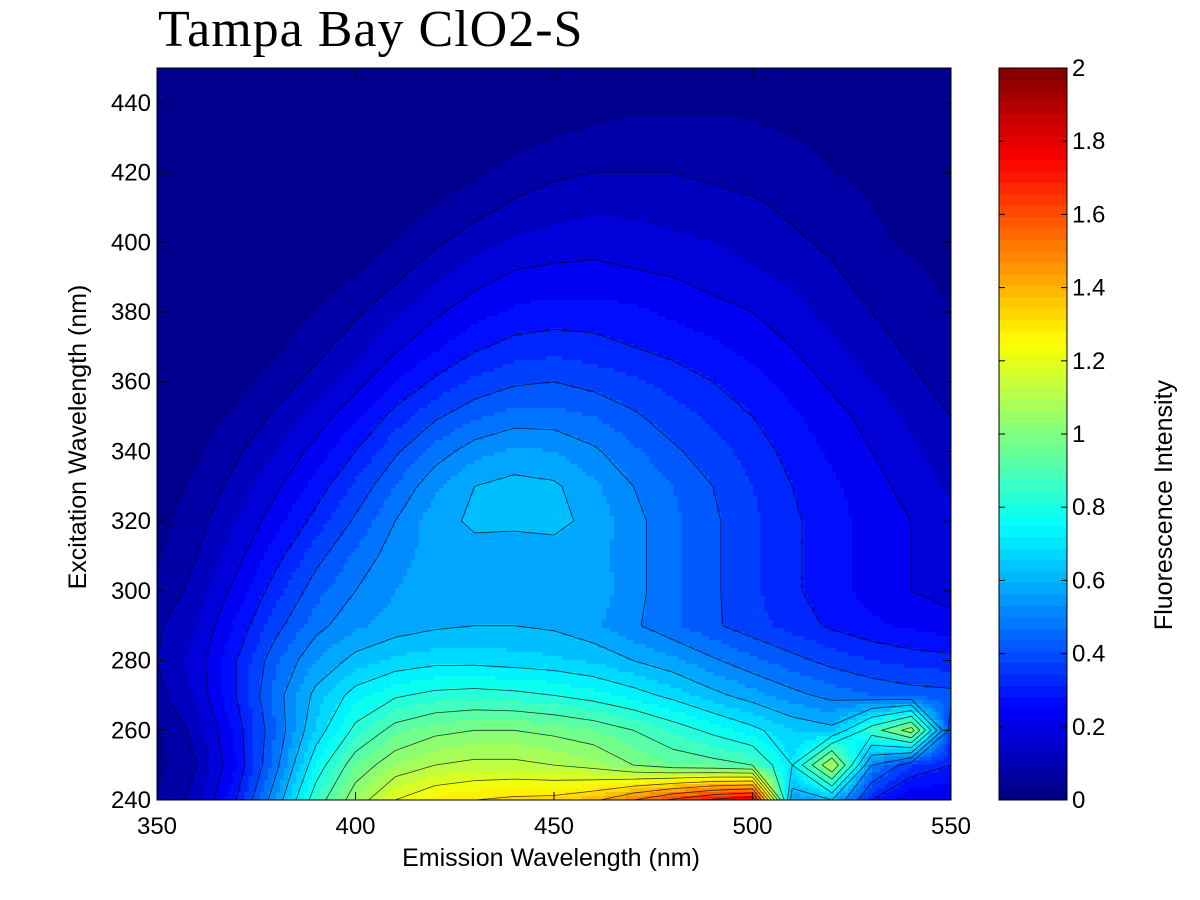 This screenshot has width=1200, height=900. What do you see at coordinates (131, 521) in the screenshot?
I see `y-tick-label: 320` at bounding box center [131, 521].